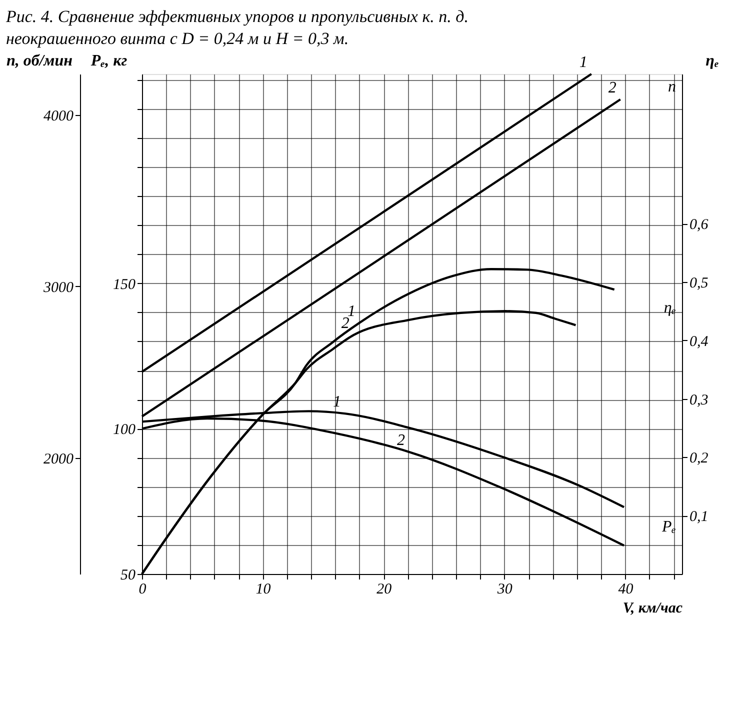 This screenshot has width=752, height=705. Describe the element at coordinates (142, 590) in the screenshot. I see `x-tick-label: 0` at that location.